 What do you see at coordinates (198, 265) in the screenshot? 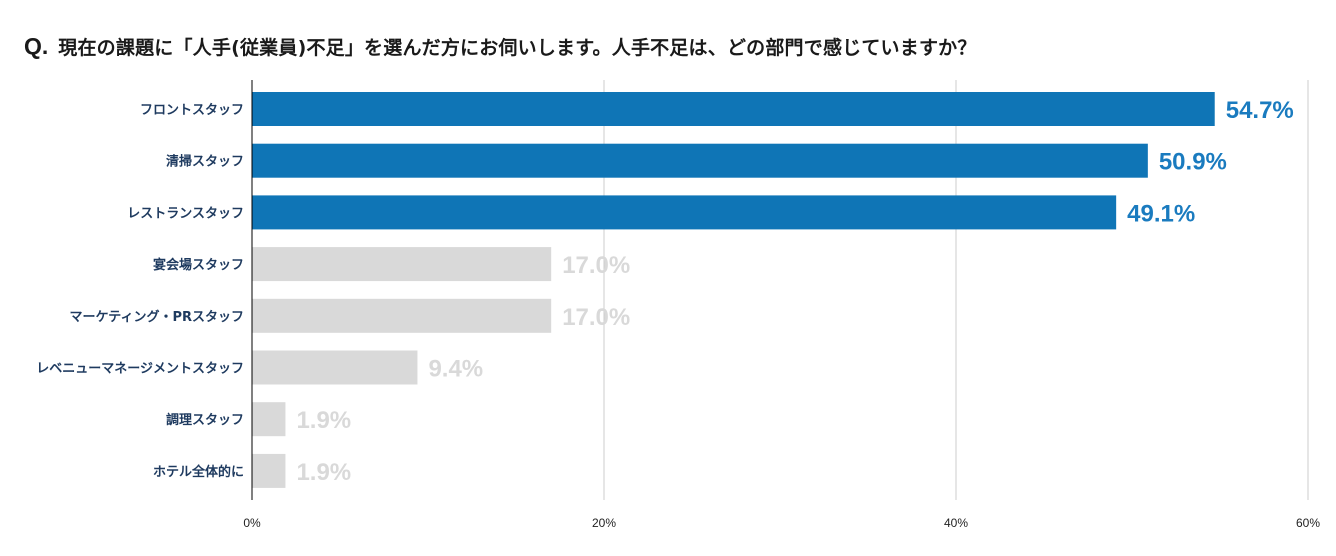
I see `category-label-3: 宴会場スタッフ` at bounding box center [198, 265].